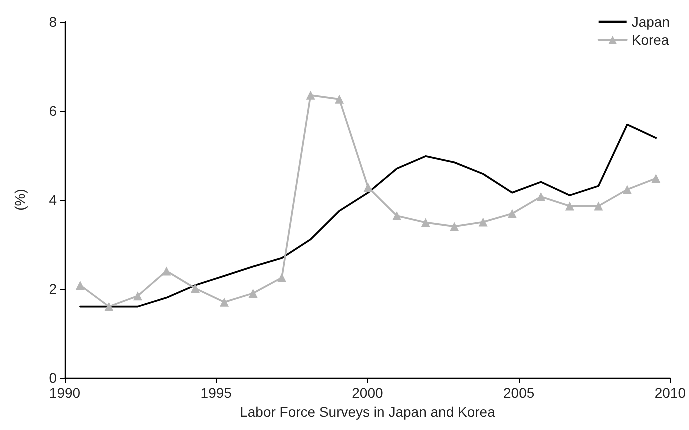  I want to click on y-tick-label: 0, so click(53, 378).